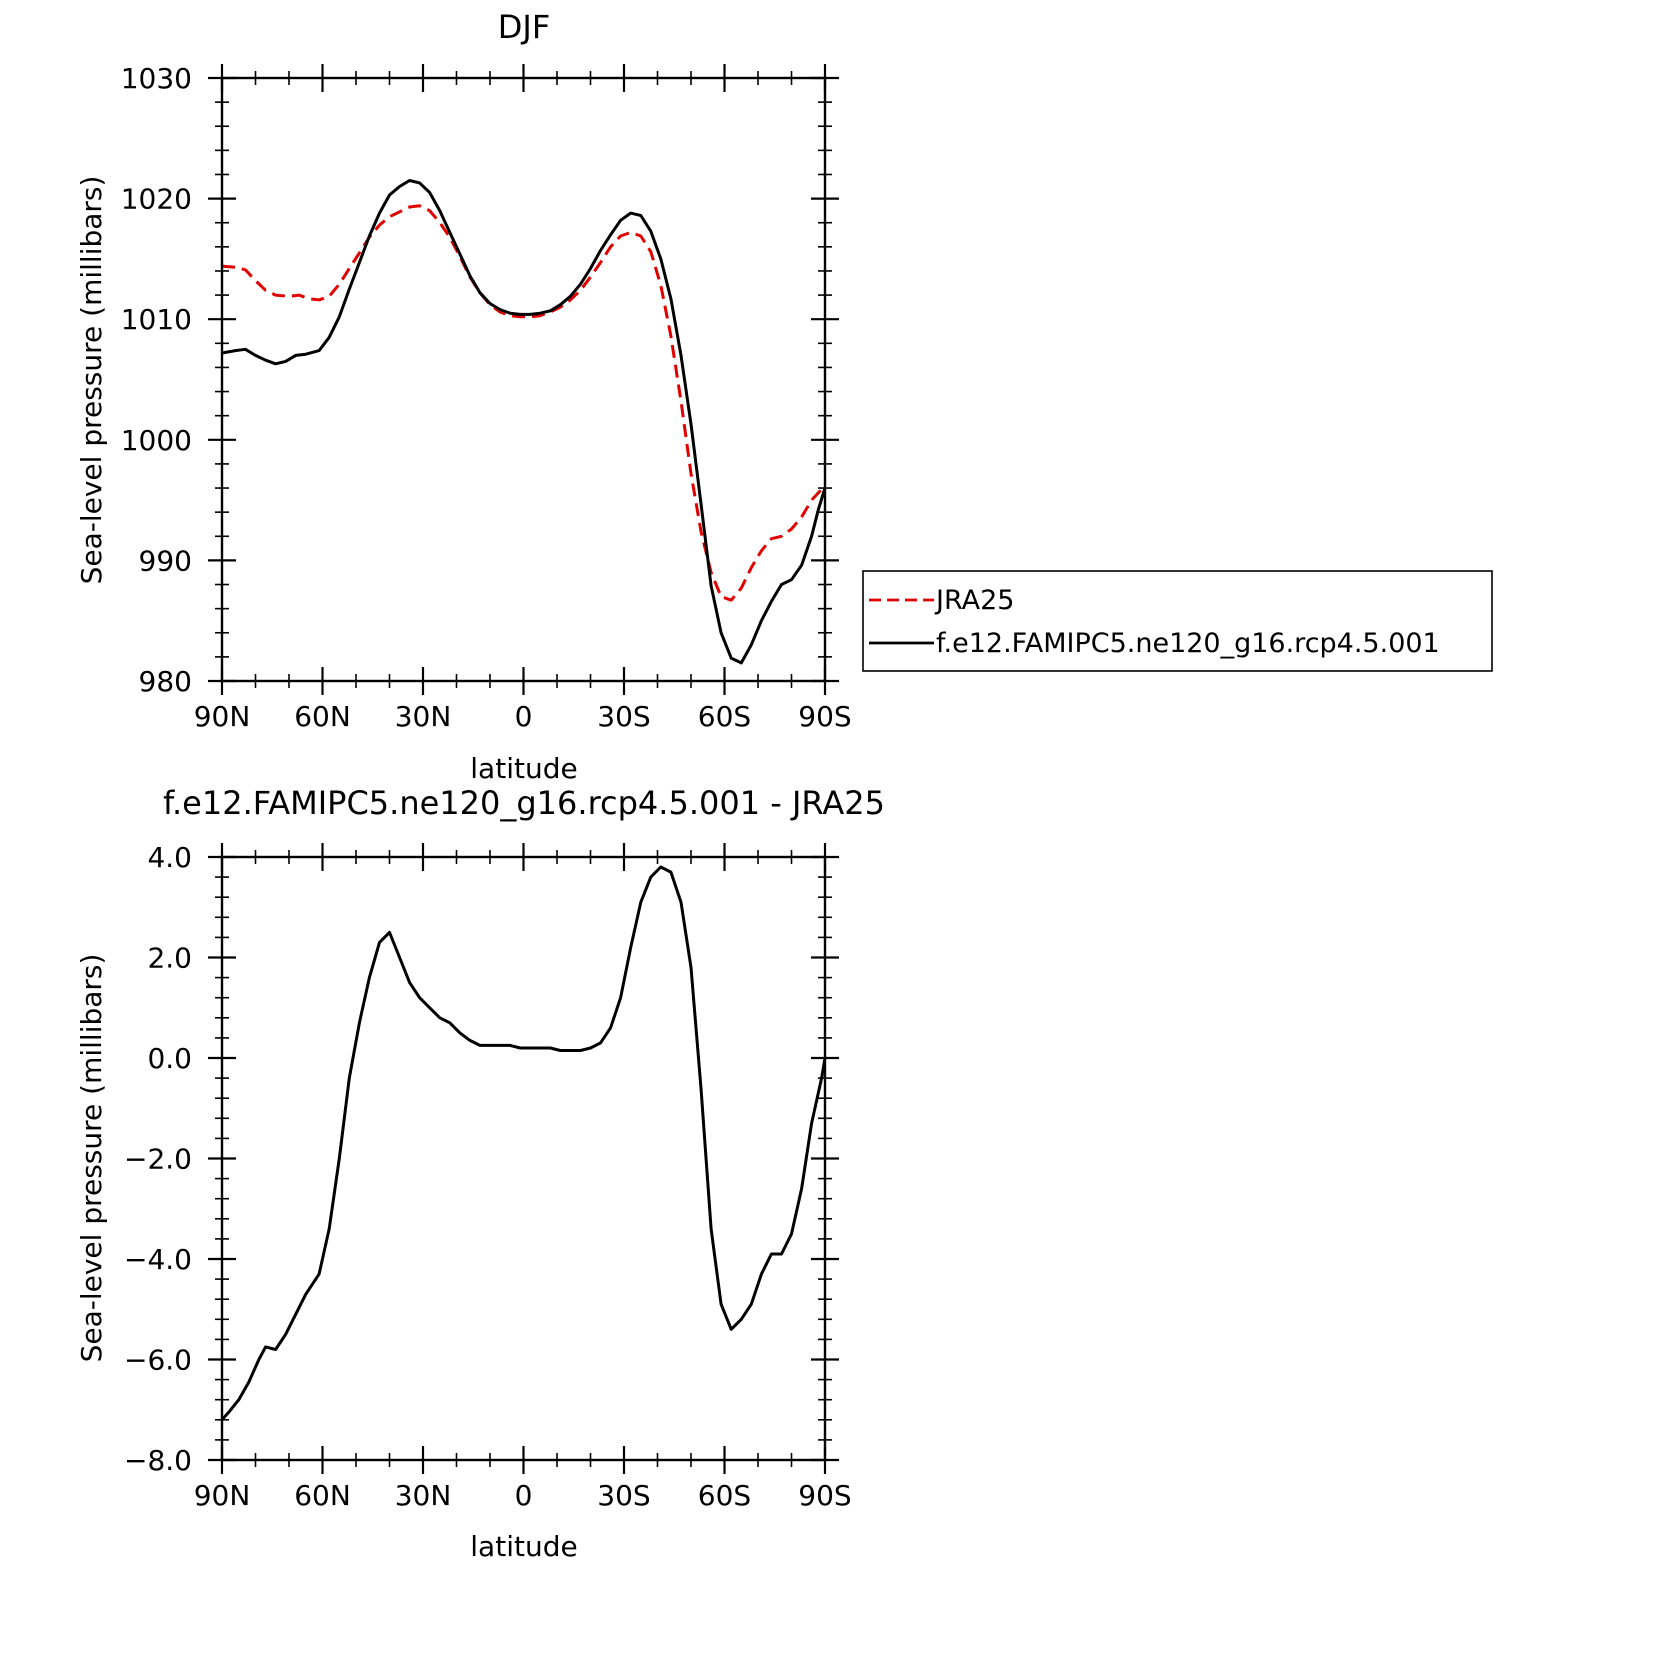  Describe the element at coordinates (156, 440) in the screenshot. I see `y-tick-label: 1000` at that location.